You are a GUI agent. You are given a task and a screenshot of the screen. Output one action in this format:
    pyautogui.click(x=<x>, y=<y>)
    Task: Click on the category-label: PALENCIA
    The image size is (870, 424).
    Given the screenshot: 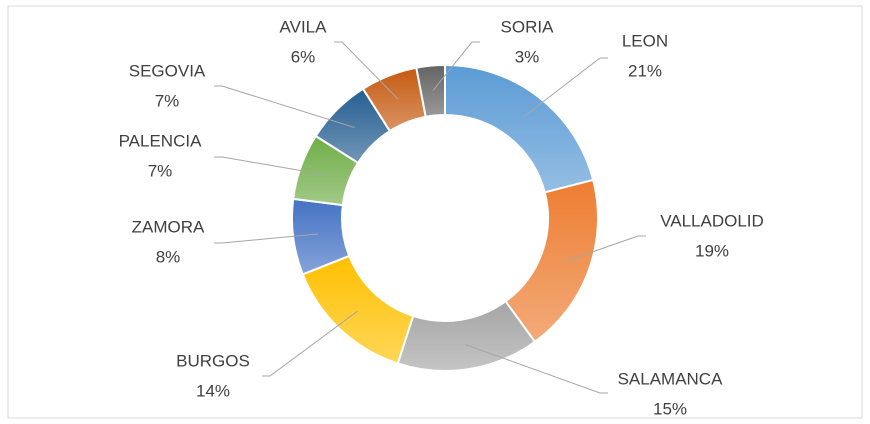 What is the action you would take?
    pyautogui.click(x=160, y=140)
    